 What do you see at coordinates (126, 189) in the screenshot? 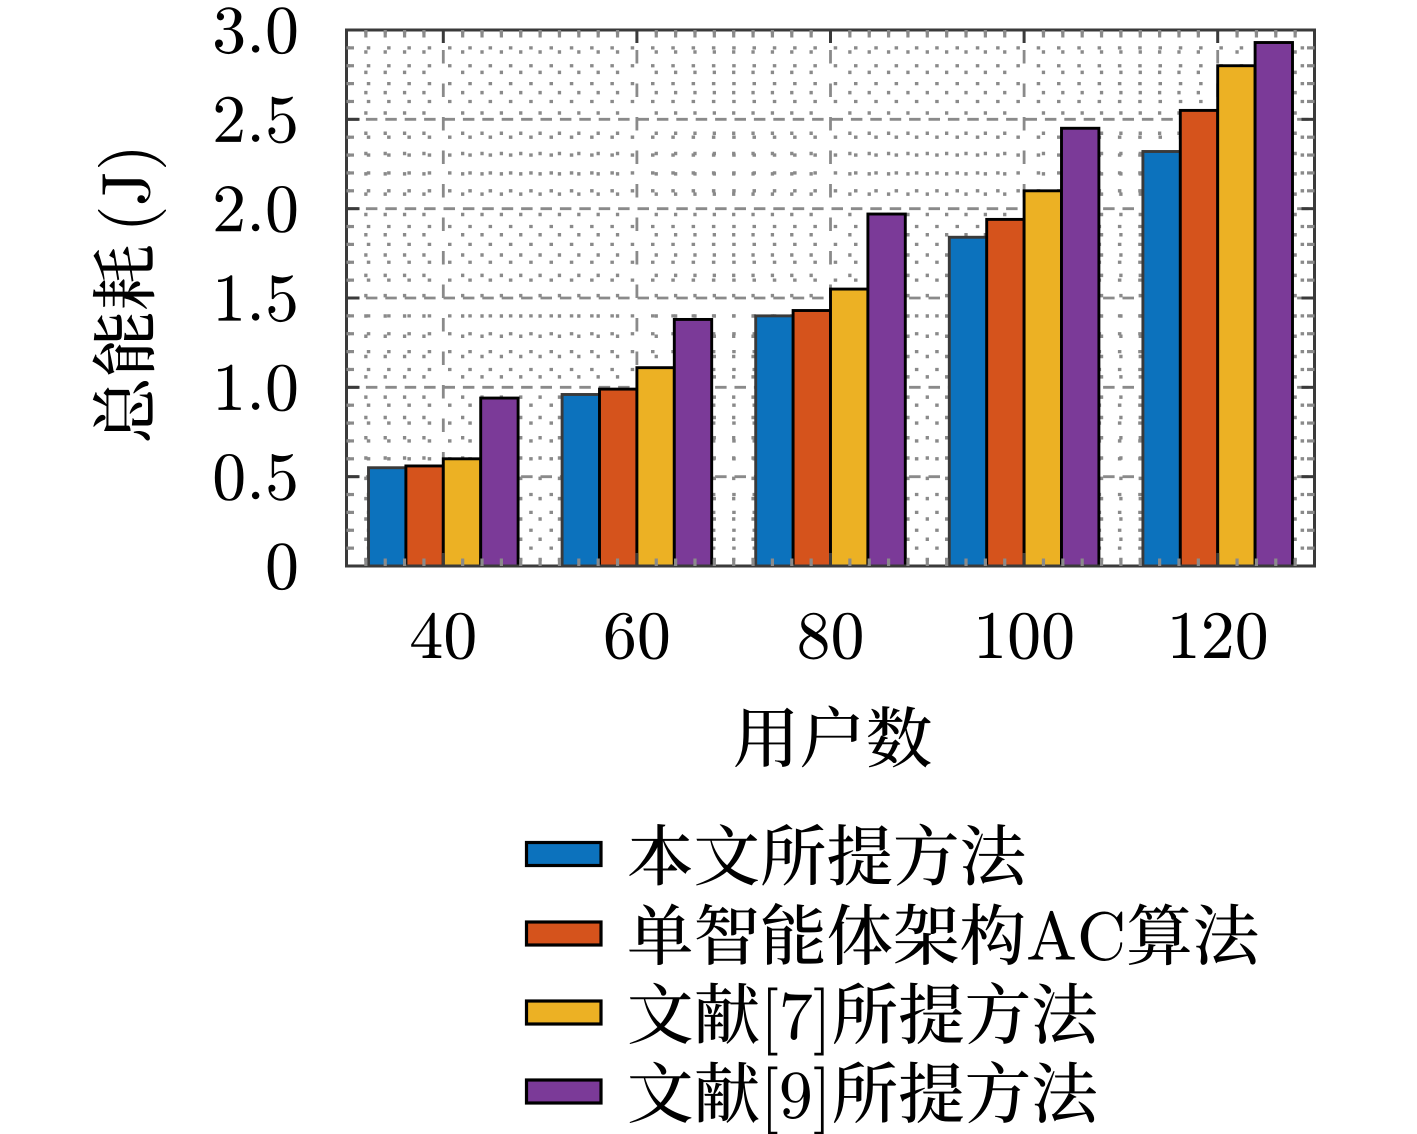
I see `glyph-J` at bounding box center [126, 189].